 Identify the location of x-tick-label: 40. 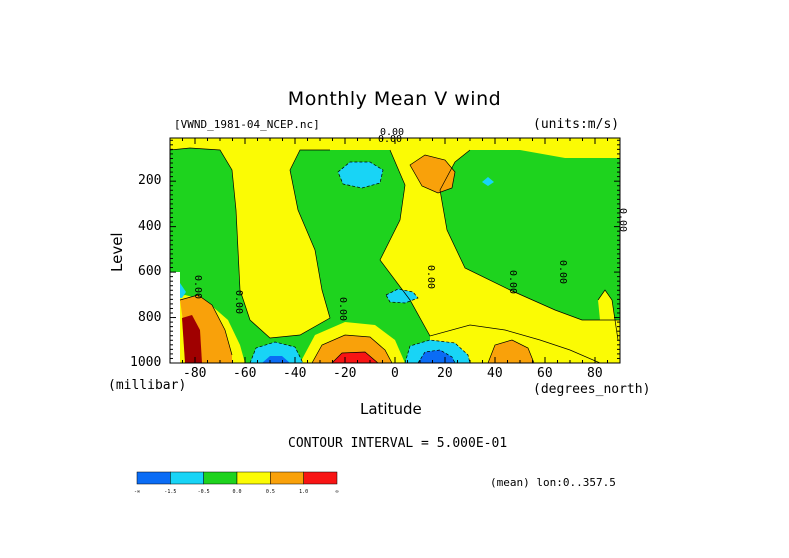
(495, 373).